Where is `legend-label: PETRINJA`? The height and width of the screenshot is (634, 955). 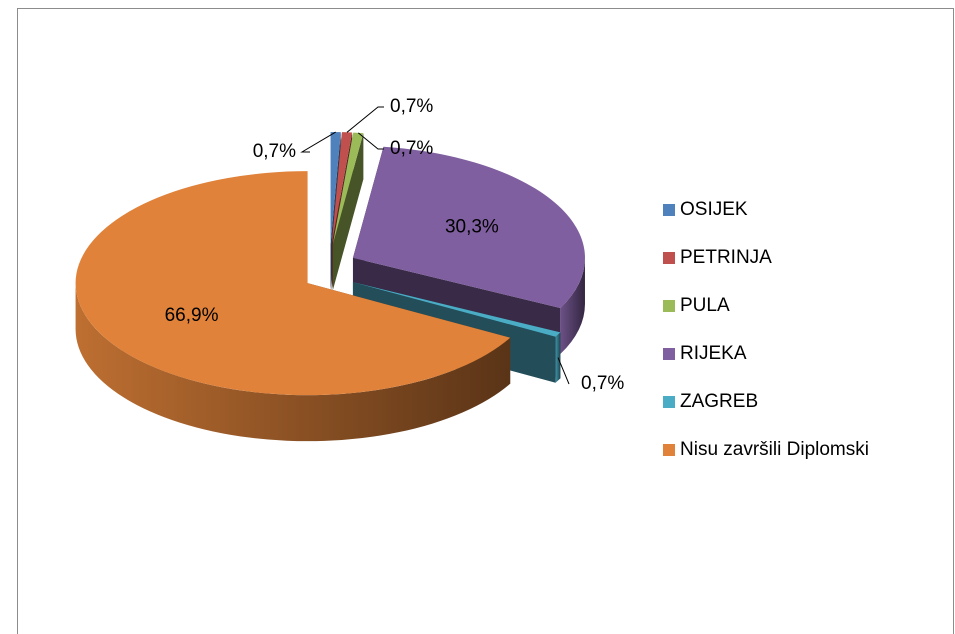
legend-label: PETRINJA is located at coordinates (726, 257).